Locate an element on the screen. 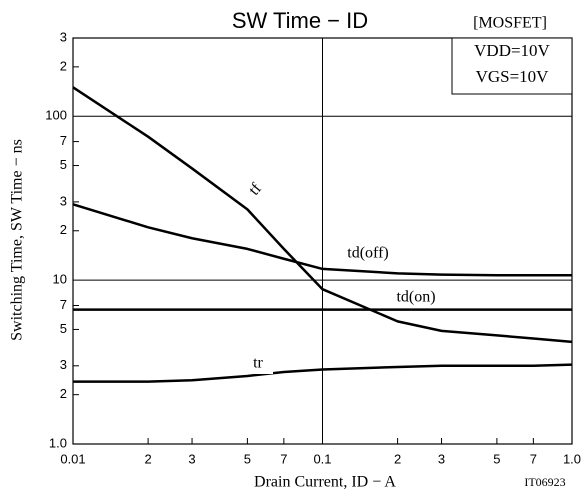 This screenshot has width=585, height=500. y-tick-label: 10 is located at coordinates (60, 279).